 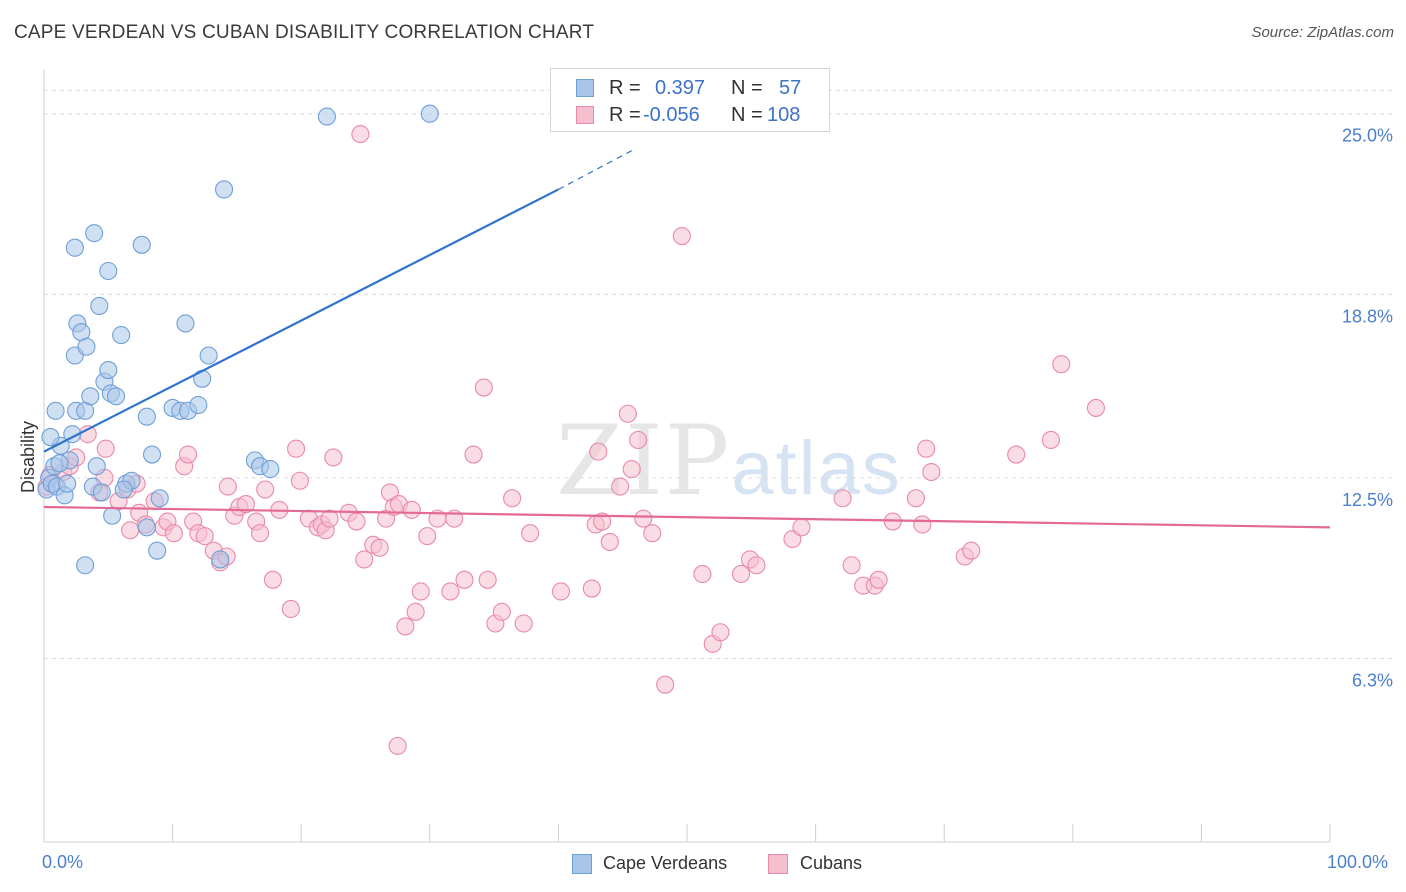 I want to click on n-value: 57, so click(x=790, y=88).